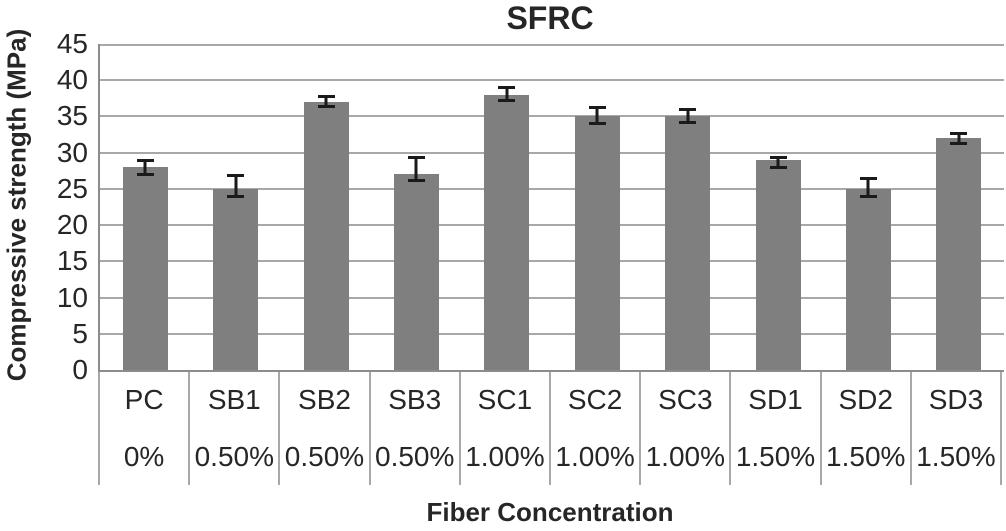 The height and width of the screenshot is (531, 1006). I want to click on error-bar-pc, so click(145, 167).